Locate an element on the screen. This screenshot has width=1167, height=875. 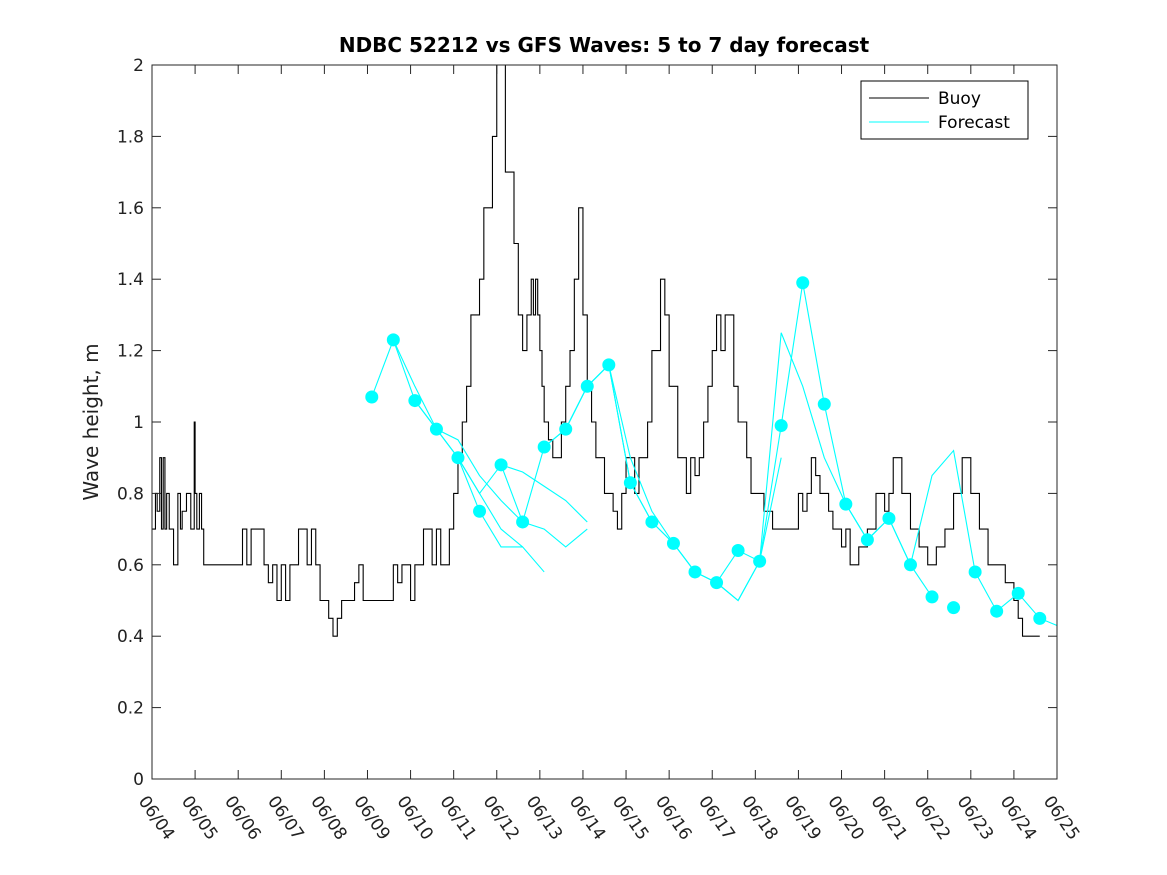
y-tick-label: 1 is located at coordinates (138, 423).